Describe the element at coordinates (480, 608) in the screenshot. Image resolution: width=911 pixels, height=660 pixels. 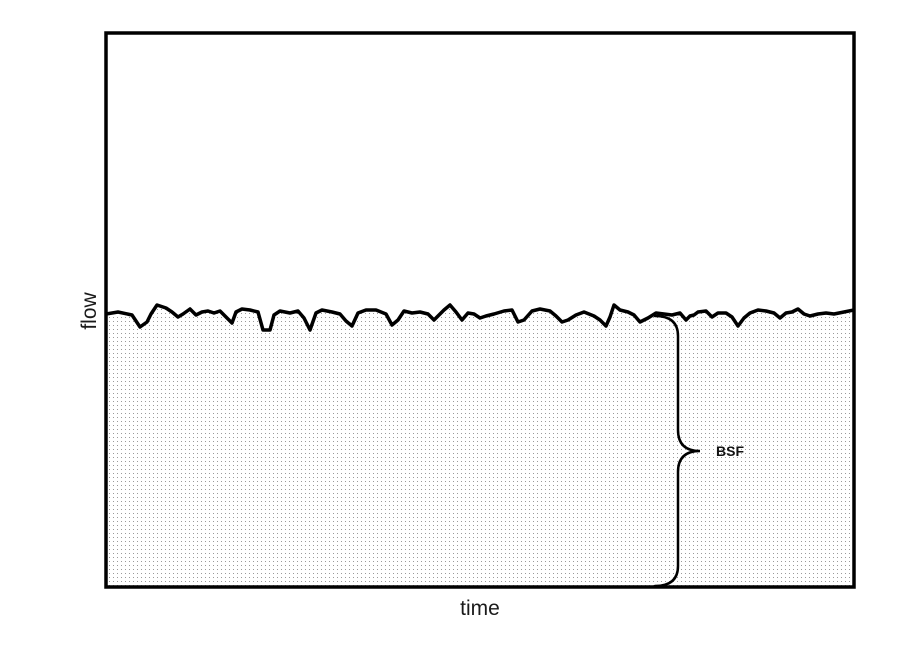
I see `x-axis-label: time` at that location.